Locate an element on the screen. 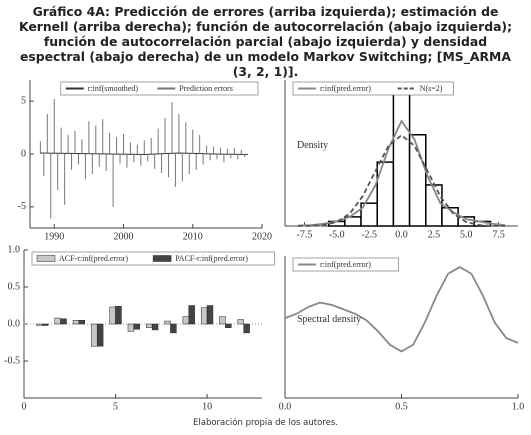 Image resolution: width=531 pixels, height=435 pixels. x-tick-label: 2010 is located at coordinates (193, 236).